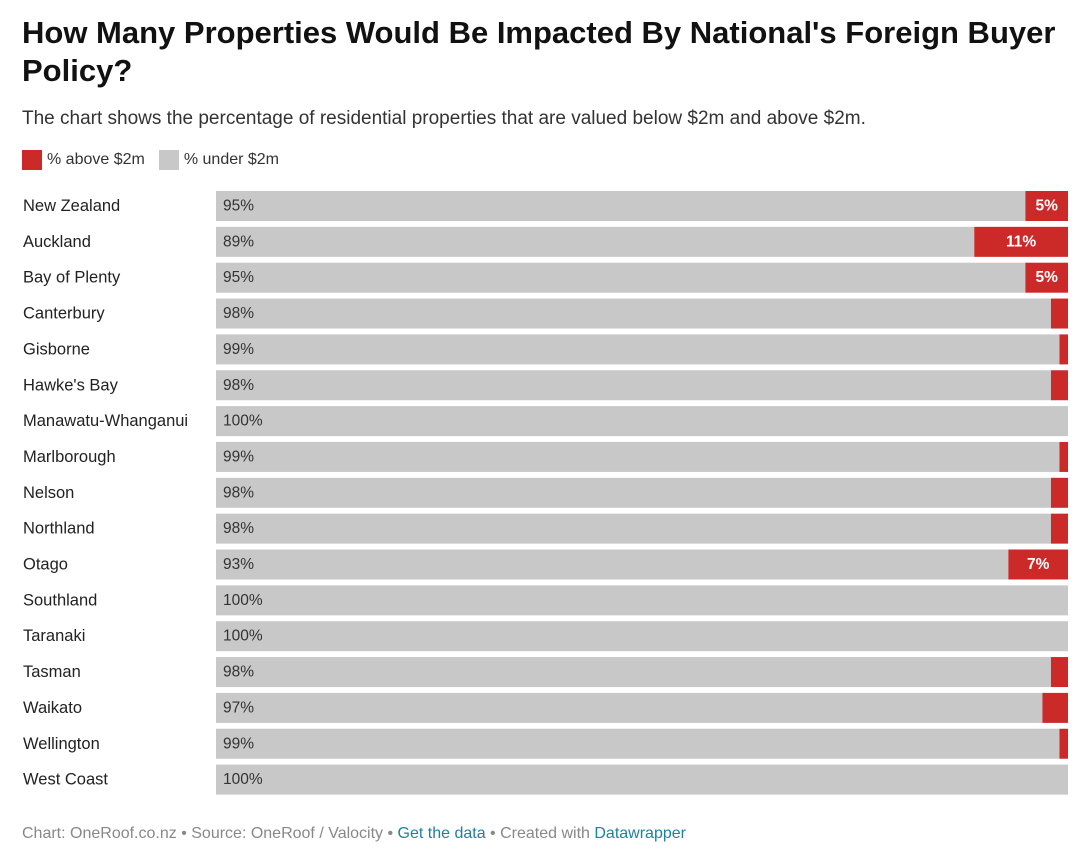 This screenshot has width=1080, height=856. I want to click on data-label-under-canterbury: 98%, so click(238, 313).